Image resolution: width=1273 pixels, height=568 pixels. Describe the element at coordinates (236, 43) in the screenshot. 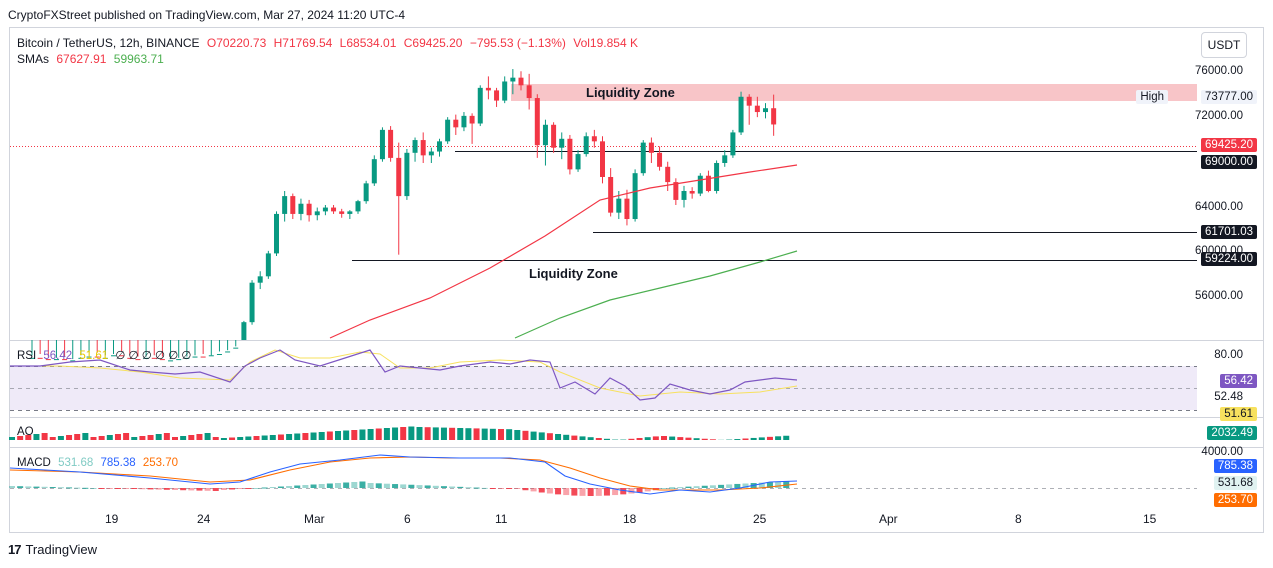

I see `open-value: O70220.73` at that location.